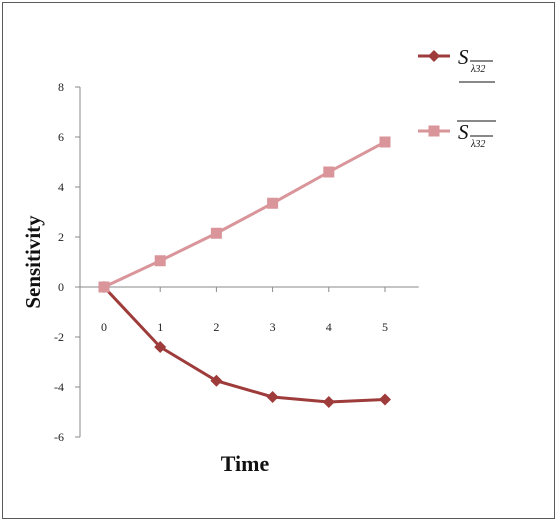  I want to click on y-tick-label: 0, so click(61, 287).